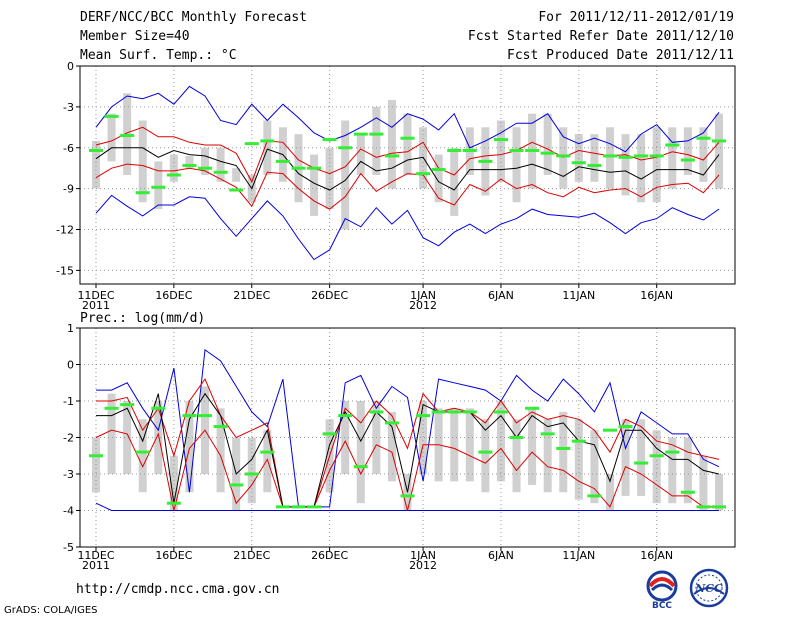 Image resolution: width=800 pixels, height=618 pixels. What do you see at coordinates (662, 590) in the screenshot?
I see `bcc-logo: BCC` at bounding box center [662, 590].